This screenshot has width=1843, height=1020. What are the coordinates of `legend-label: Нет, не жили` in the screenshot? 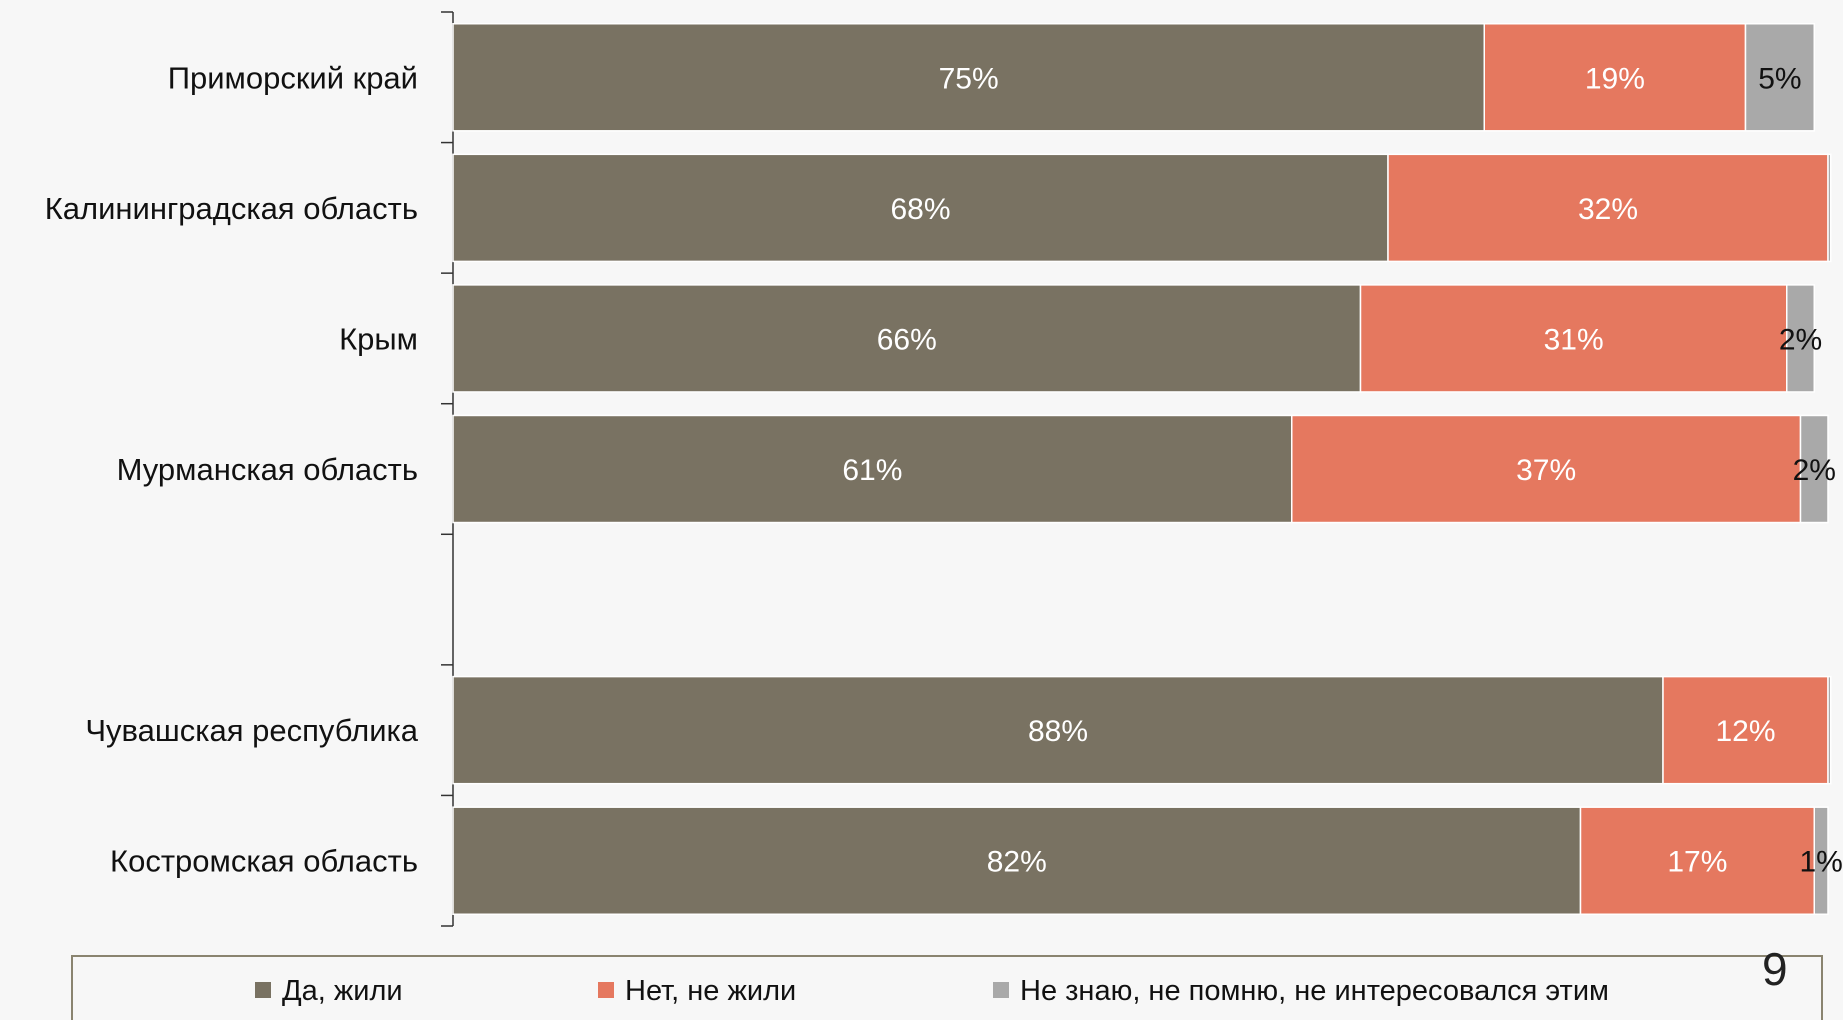 It's located at (710, 991).